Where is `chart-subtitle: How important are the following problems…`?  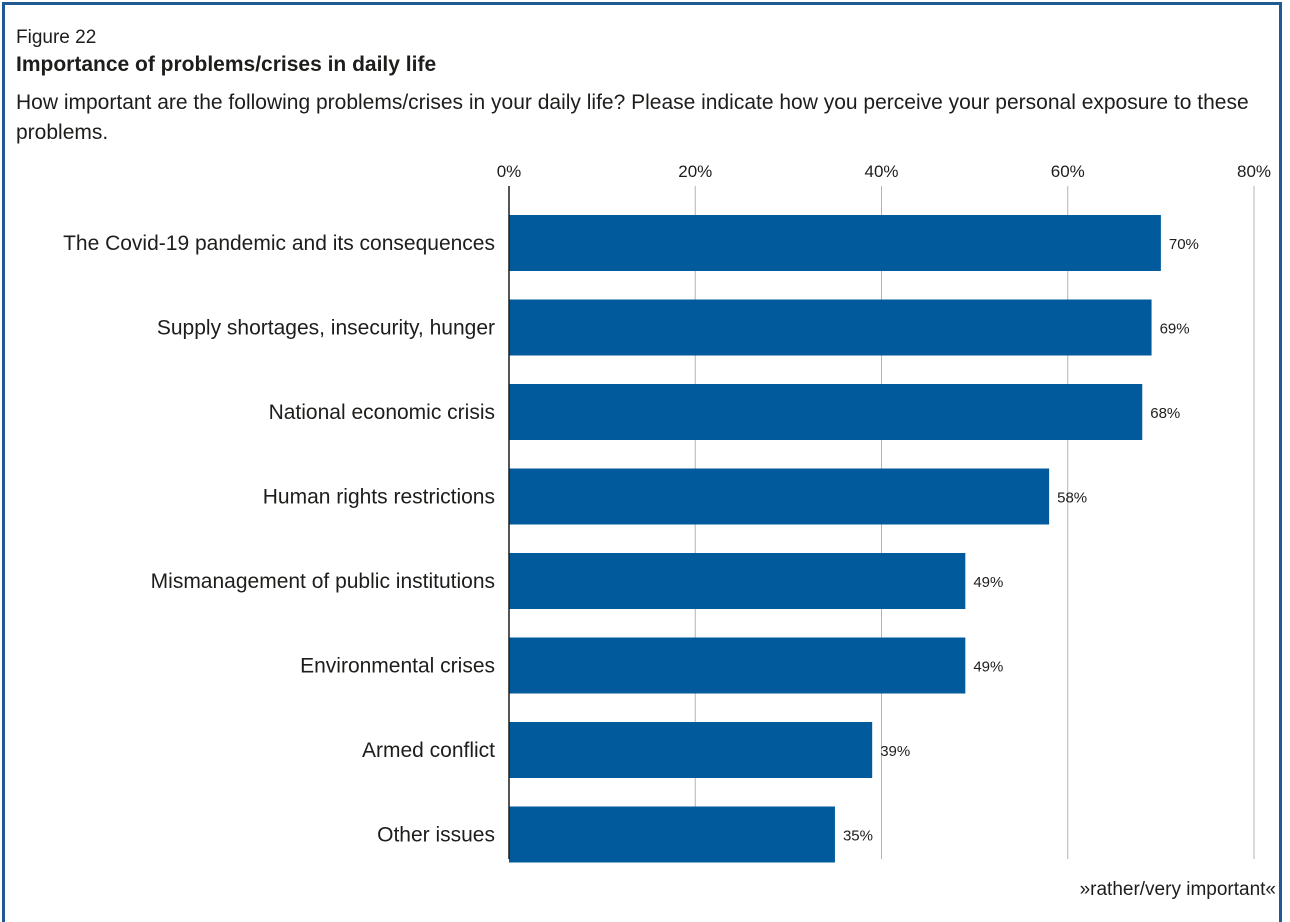 chart-subtitle: How important are the following problems… is located at coordinates (632, 117).